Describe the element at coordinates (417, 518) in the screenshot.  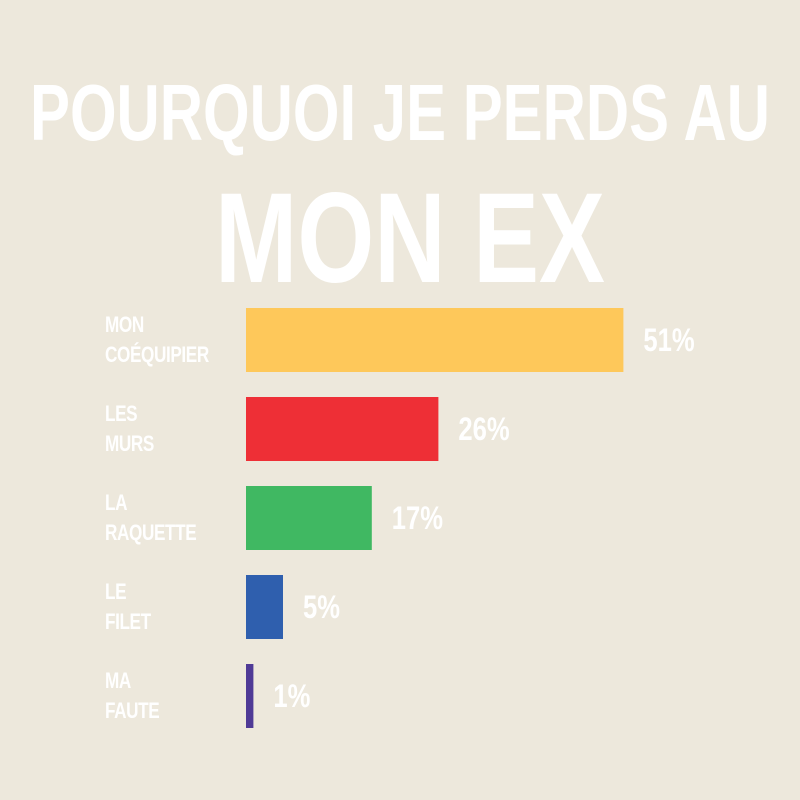
I see `value-label: 17%` at that location.